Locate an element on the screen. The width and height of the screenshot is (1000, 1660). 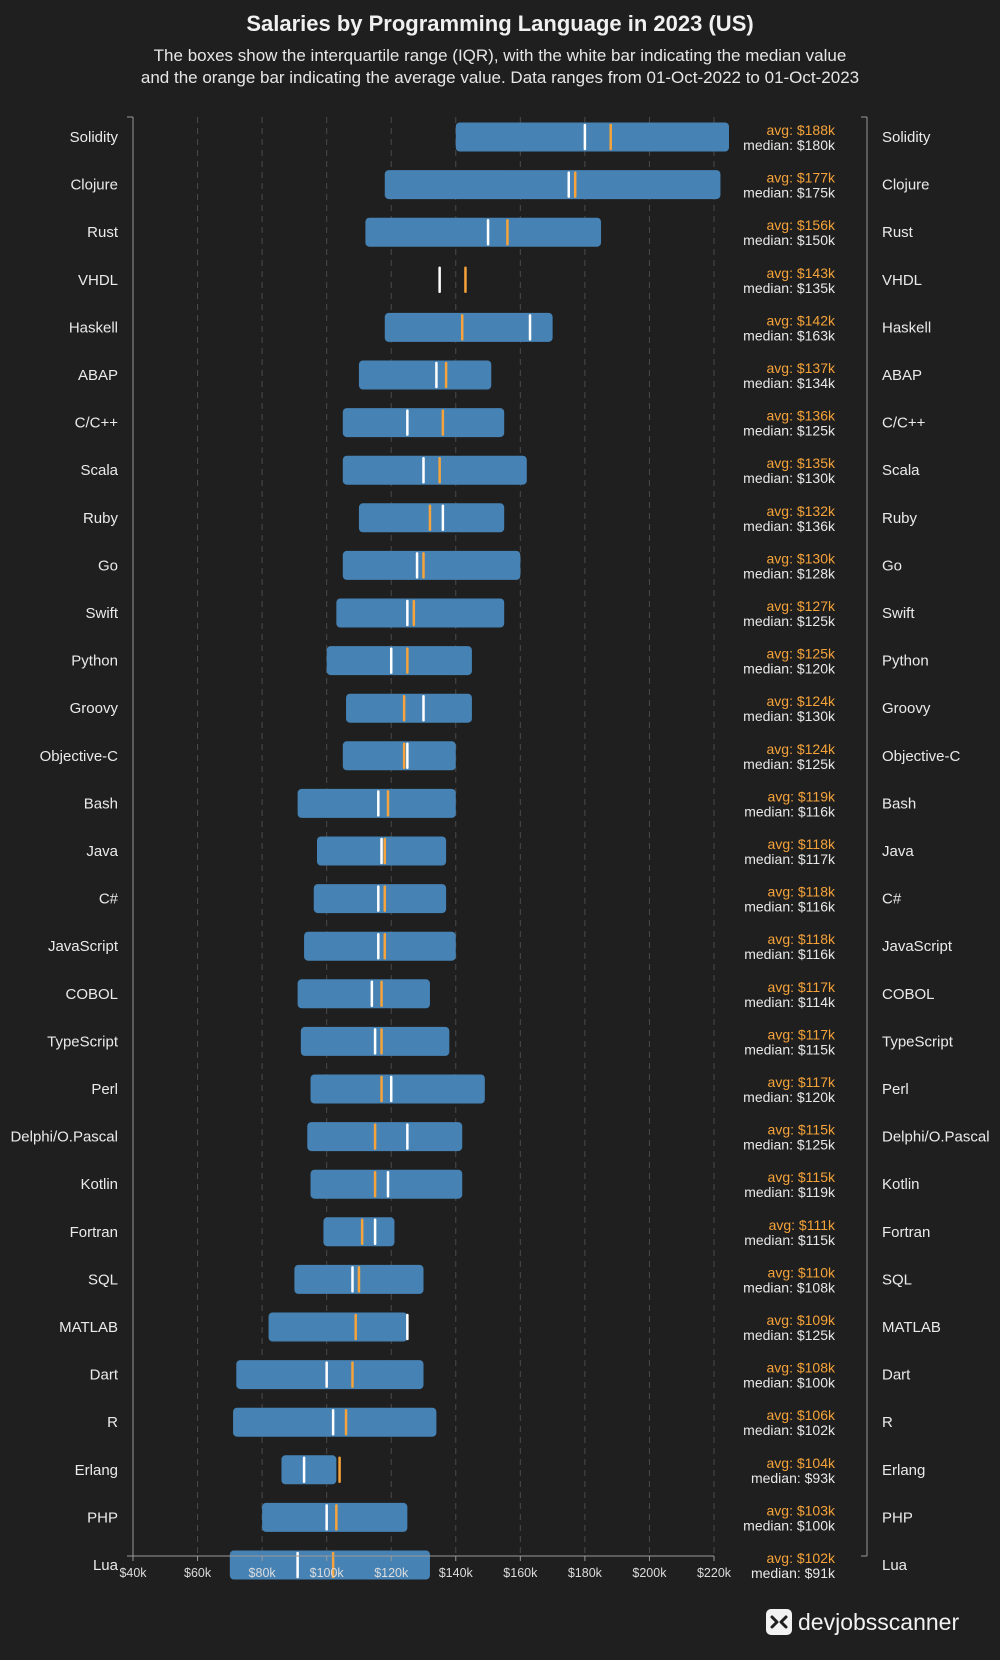
y-label-left: Go is located at coordinates (108, 565).